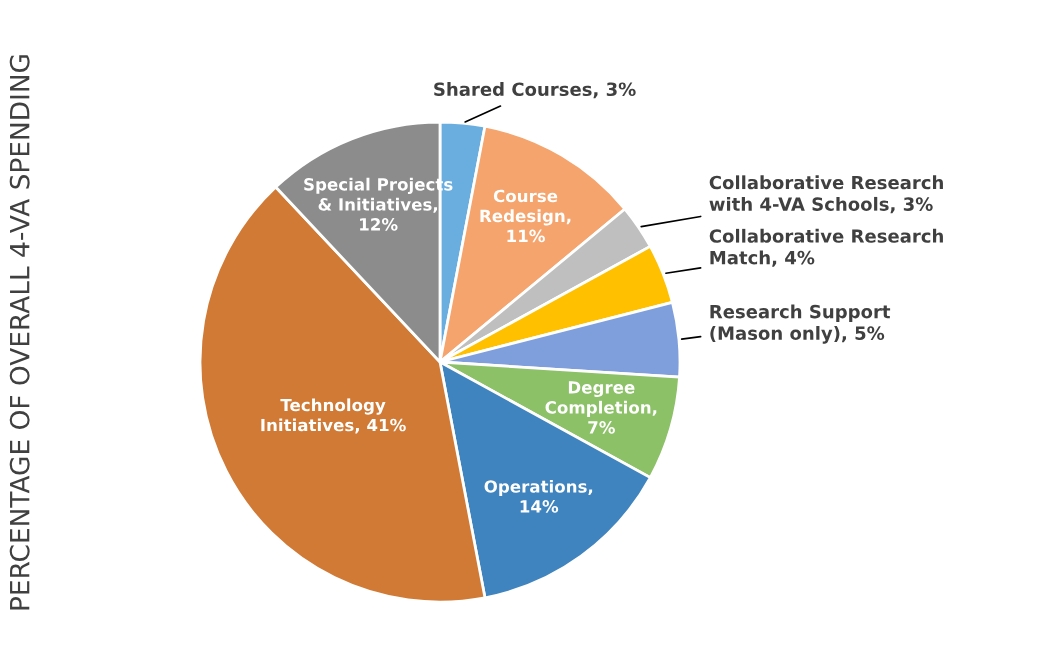 Image resolution: width=1055 pixels, height=665 pixels. Describe the element at coordinates (826, 194) in the screenshot. I see `slice-label: Collaborative Research with 4-VA Schools, 3%` at that location.